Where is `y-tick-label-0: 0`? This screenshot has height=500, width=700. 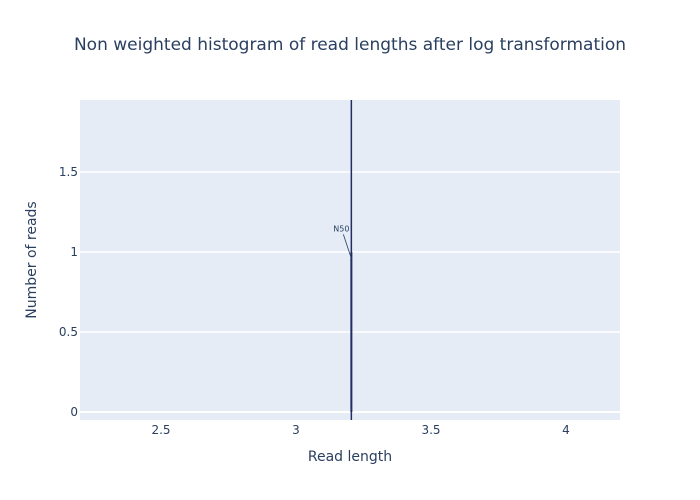
y-tick-label-0: 0 is located at coordinates (74, 412).